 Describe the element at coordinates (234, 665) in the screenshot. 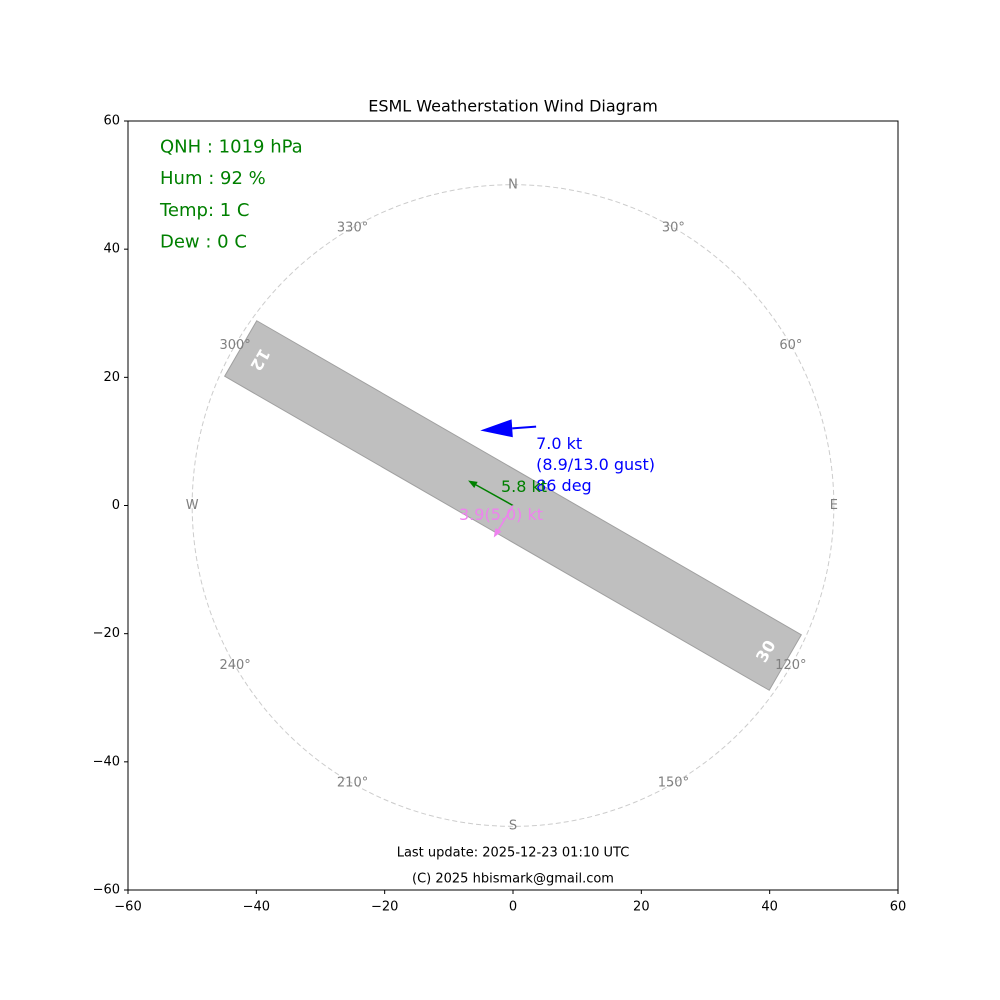

I see `compass-label: 240°` at that location.